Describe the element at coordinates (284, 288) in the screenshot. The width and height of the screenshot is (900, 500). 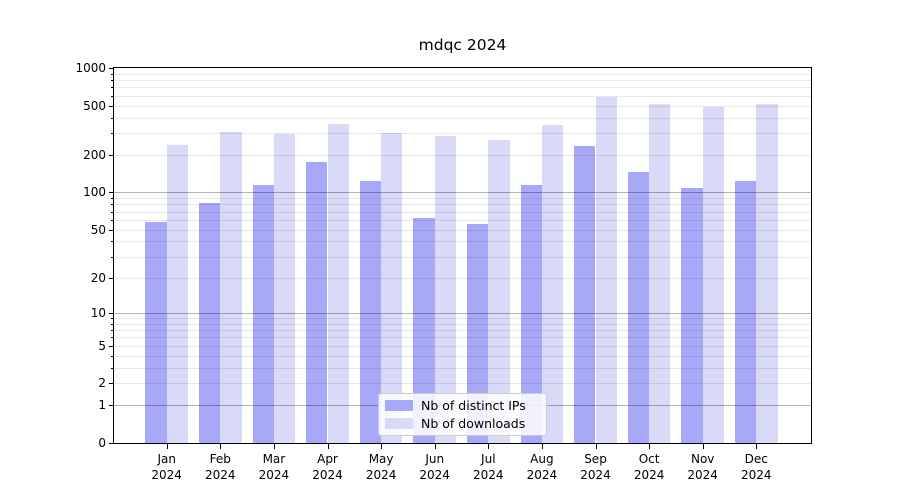
I see `bar-downloads-mar` at that location.